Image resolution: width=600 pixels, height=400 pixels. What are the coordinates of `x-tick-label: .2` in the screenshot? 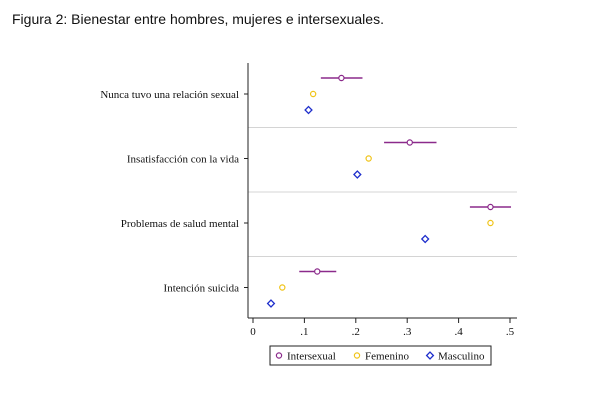 It's located at (356, 332).